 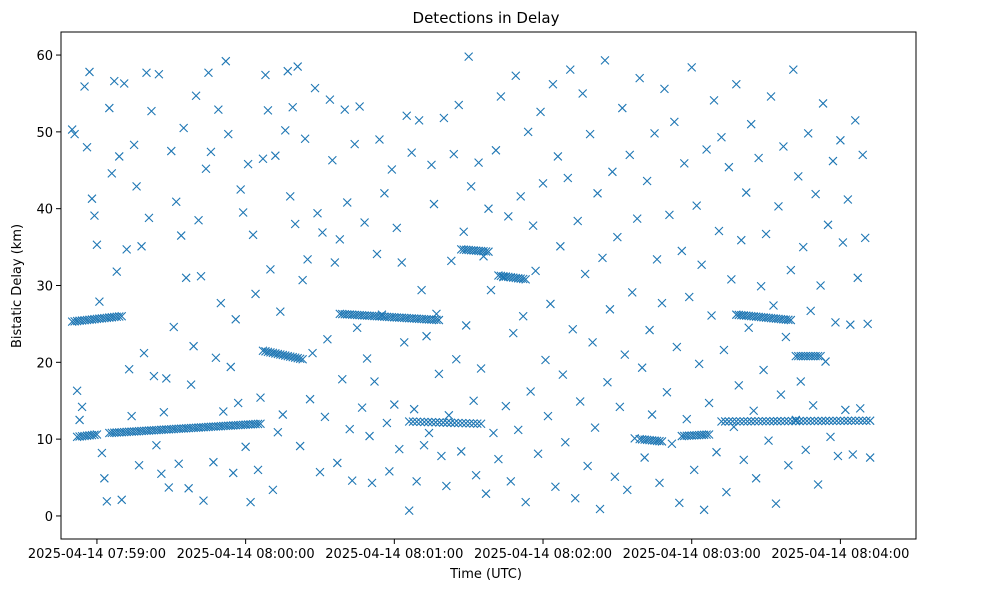 What do you see at coordinates (44, 287) in the screenshot?
I see `y-tick-label: 30` at bounding box center [44, 287].